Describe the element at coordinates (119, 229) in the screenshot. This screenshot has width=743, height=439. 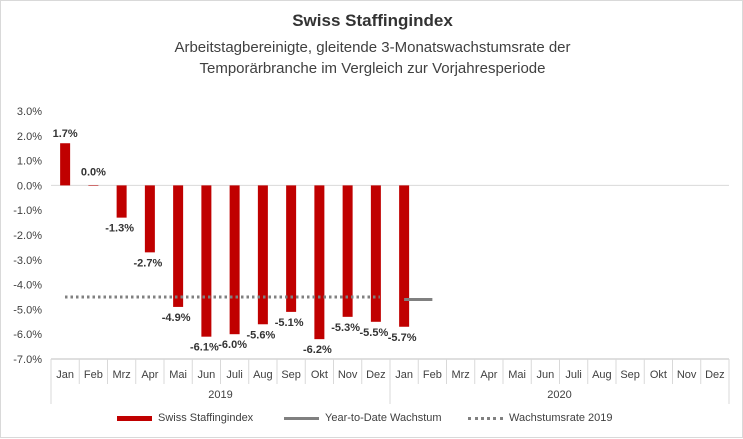
I see `data-label: -1.3%` at that location.